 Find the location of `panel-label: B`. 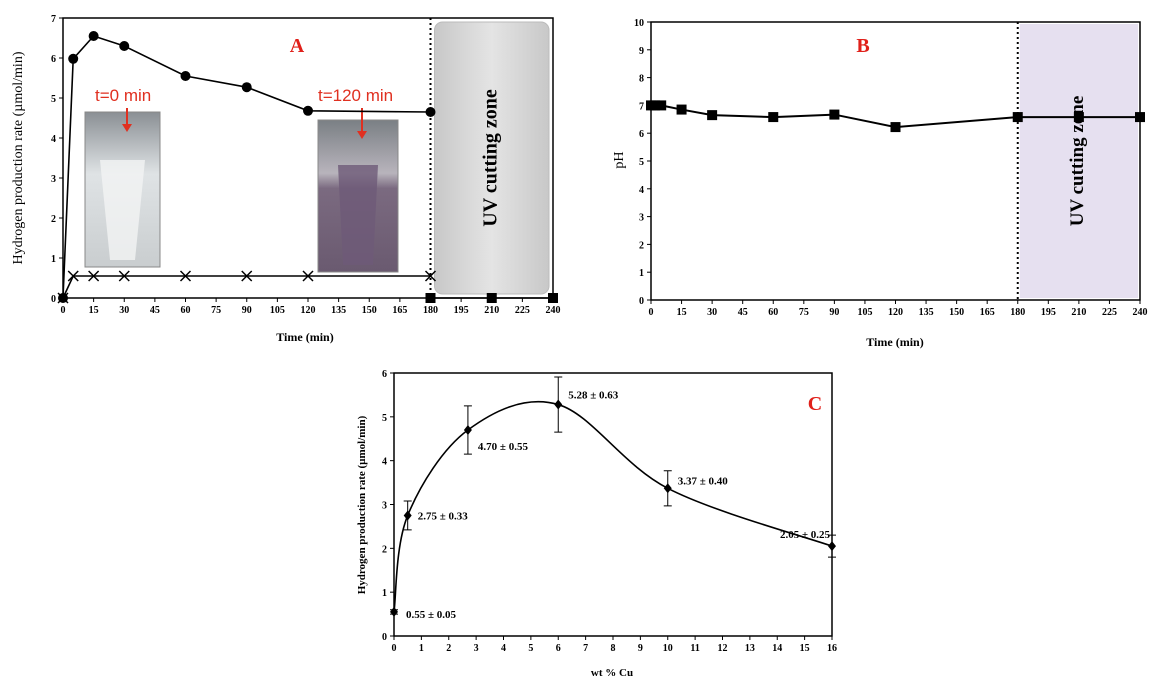

panel-label: B is located at coordinates (862, 46).